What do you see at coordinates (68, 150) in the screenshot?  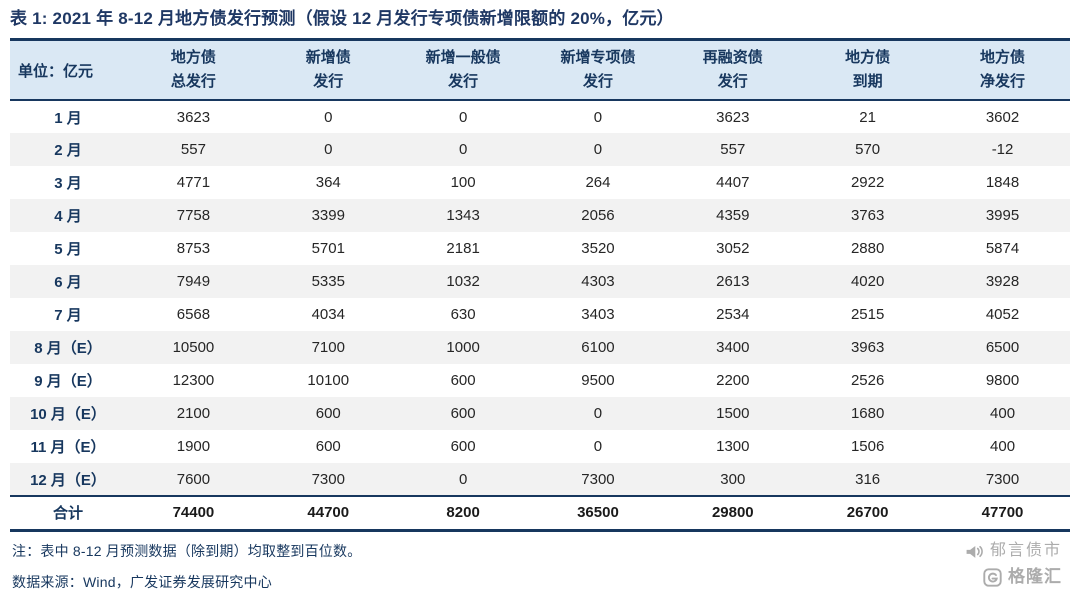 I see `row-label: 2 月` at bounding box center [68, 150].